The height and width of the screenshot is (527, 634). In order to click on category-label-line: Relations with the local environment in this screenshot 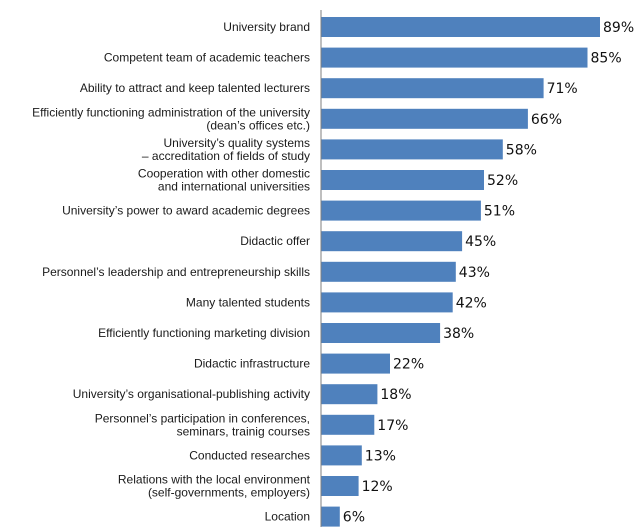, I will do `click(214, 480)`.